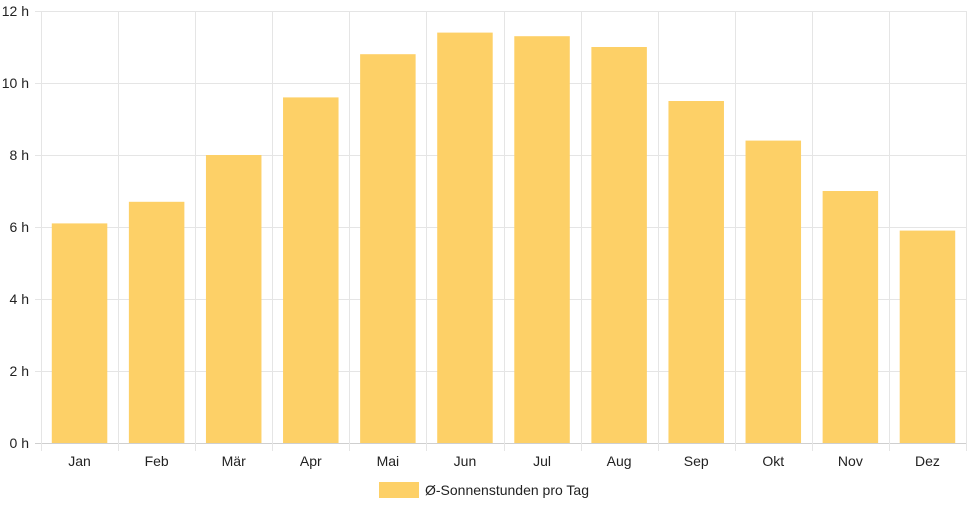  I want to click on x-tick-label: Apr, so click(311, 461).